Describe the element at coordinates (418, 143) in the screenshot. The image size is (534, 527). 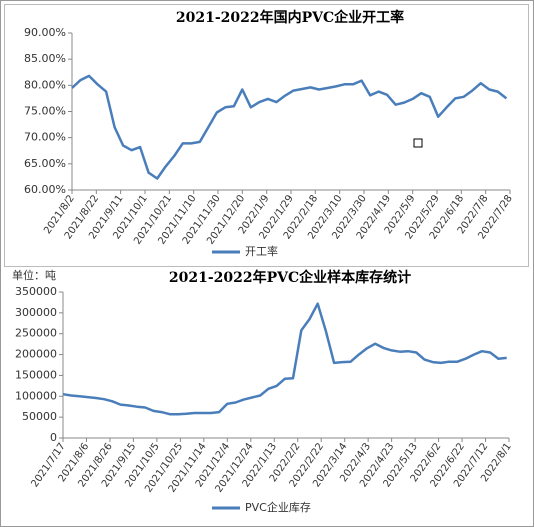
I see `marker` at that location.